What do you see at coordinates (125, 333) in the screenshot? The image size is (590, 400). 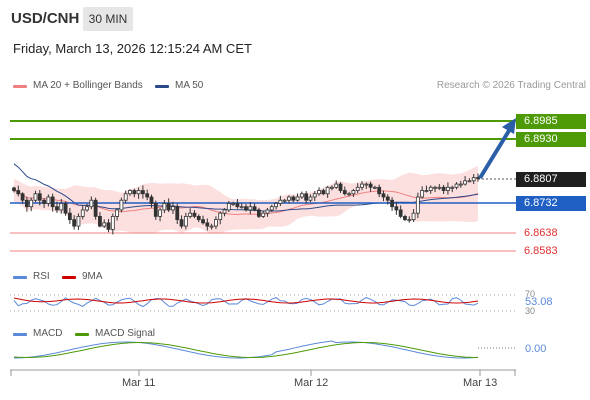 I see `macd-signal-legend-label: MACD Signal` at bounding box center [125, 333].